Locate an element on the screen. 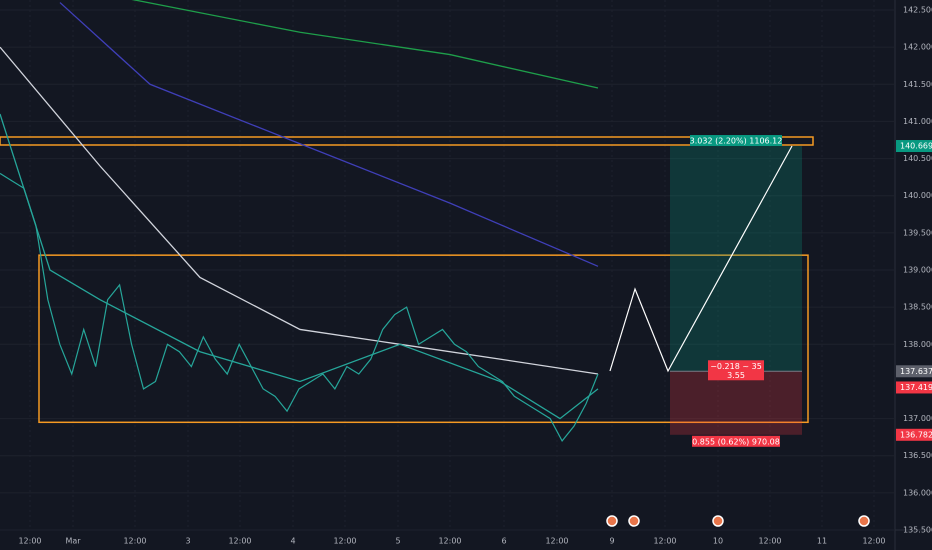 The image size is (932, 550). stop-label: 0.855 (0.62%) 970.08 is located at coordinates (736, 441).